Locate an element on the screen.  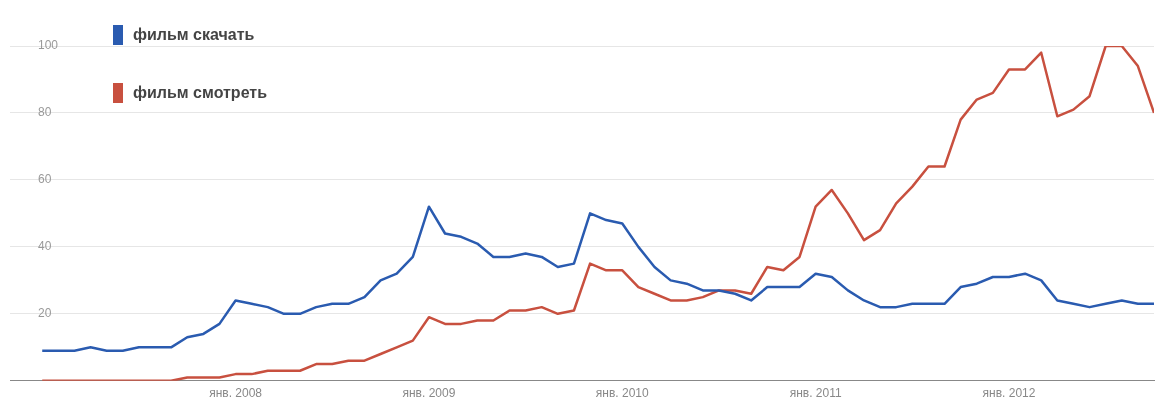
x-tick-label: янв. 2010 is located at coordinates (622, 393).